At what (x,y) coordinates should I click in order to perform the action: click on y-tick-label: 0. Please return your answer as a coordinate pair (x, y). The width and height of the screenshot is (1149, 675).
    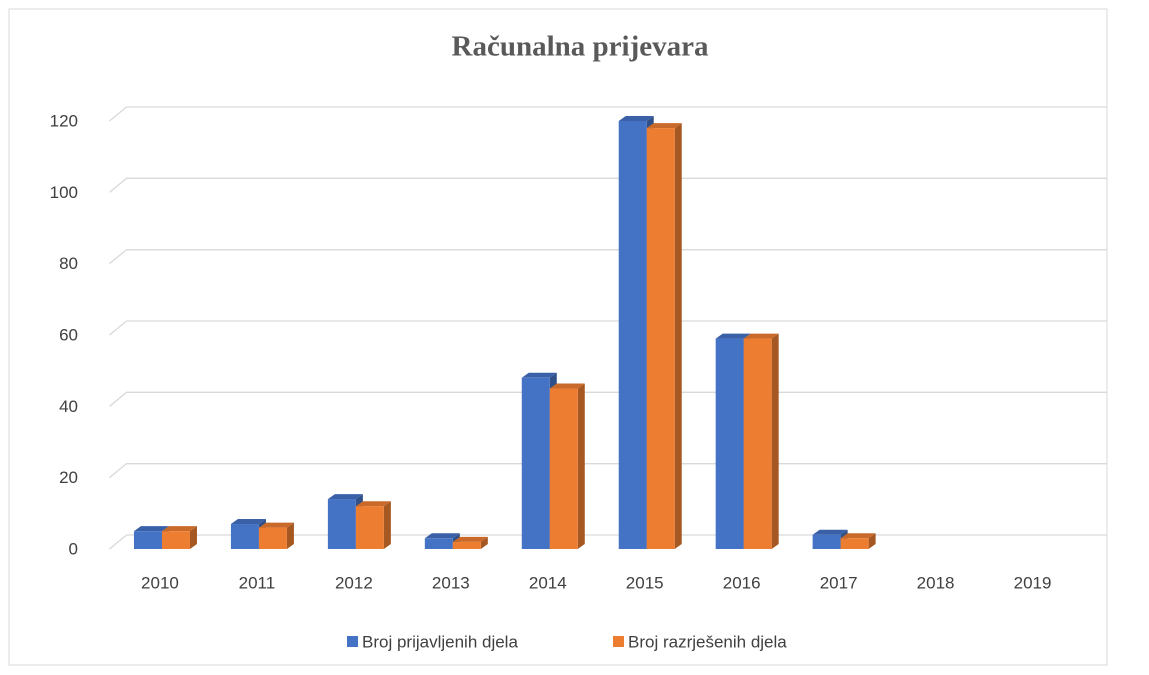
    Looking at the image, I should click on (73, 548).